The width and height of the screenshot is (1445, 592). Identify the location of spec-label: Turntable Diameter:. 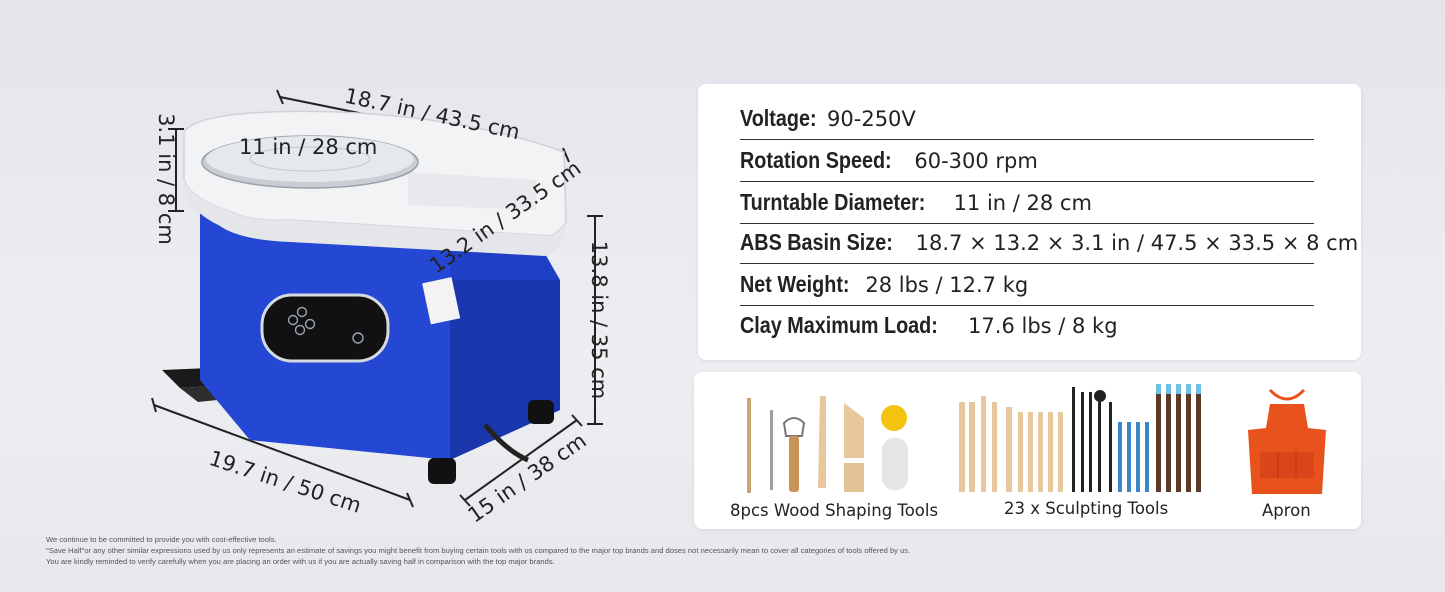
(833, 202).